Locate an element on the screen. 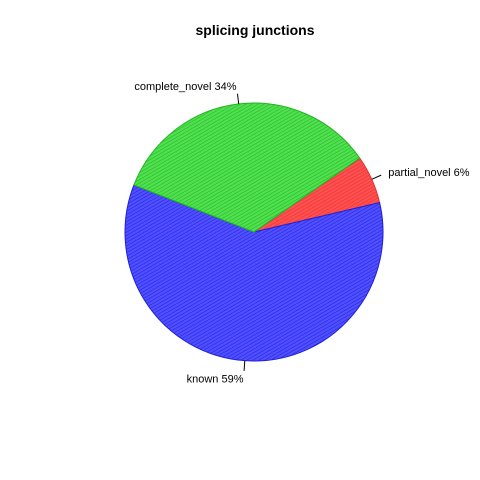 The height and width of the screenshot is (480, 480). slice-label-complete-novel: complete_novel 34% is located at coordinates (185, 87).